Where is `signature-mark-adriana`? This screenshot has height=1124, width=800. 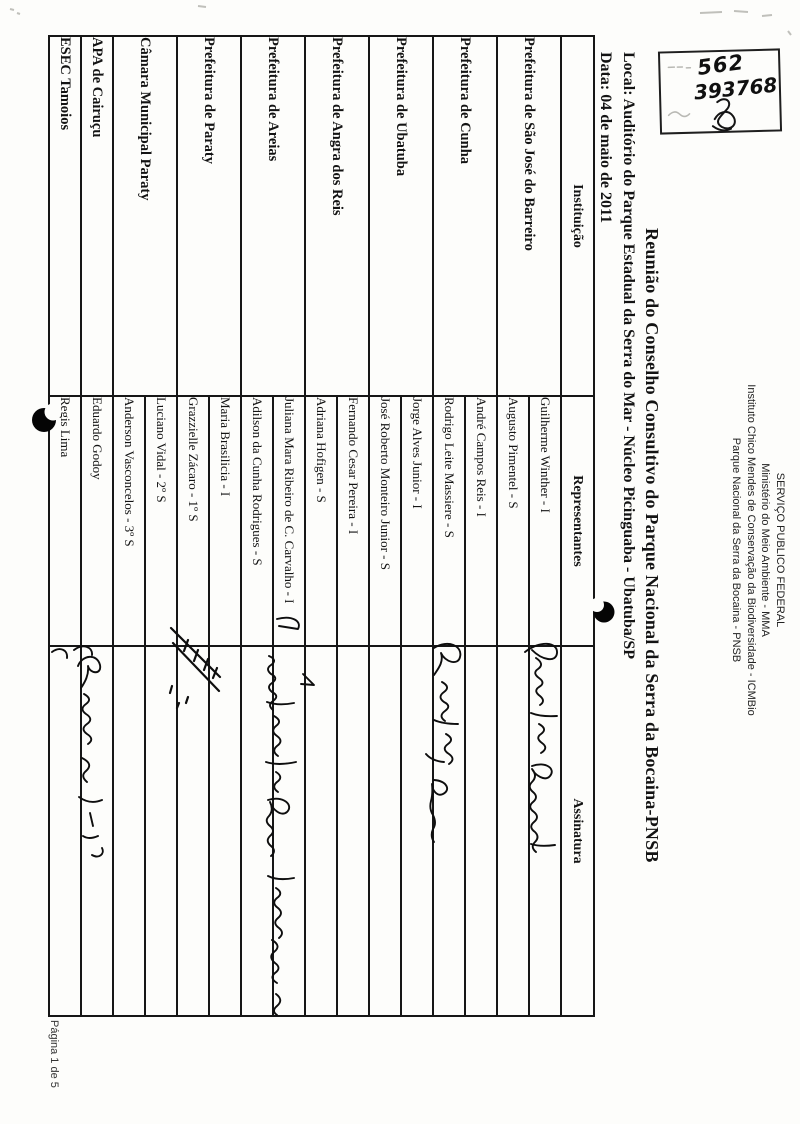 signature-mark-adriana is located at coordinates (307, 679).